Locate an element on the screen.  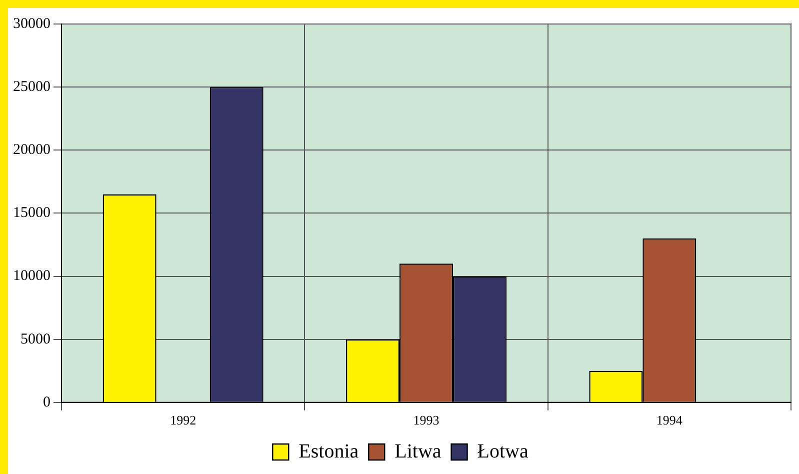
legend-label: Litwa is located at coordinates (418, 451).